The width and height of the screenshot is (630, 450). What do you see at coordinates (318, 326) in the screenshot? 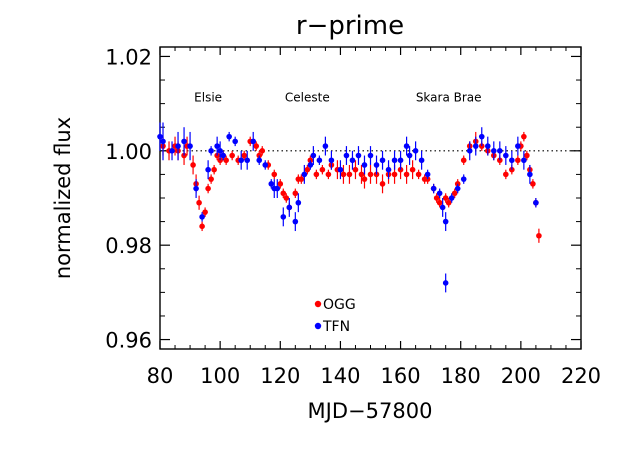
I see `legend-marker` at bounding box center [318, 326].